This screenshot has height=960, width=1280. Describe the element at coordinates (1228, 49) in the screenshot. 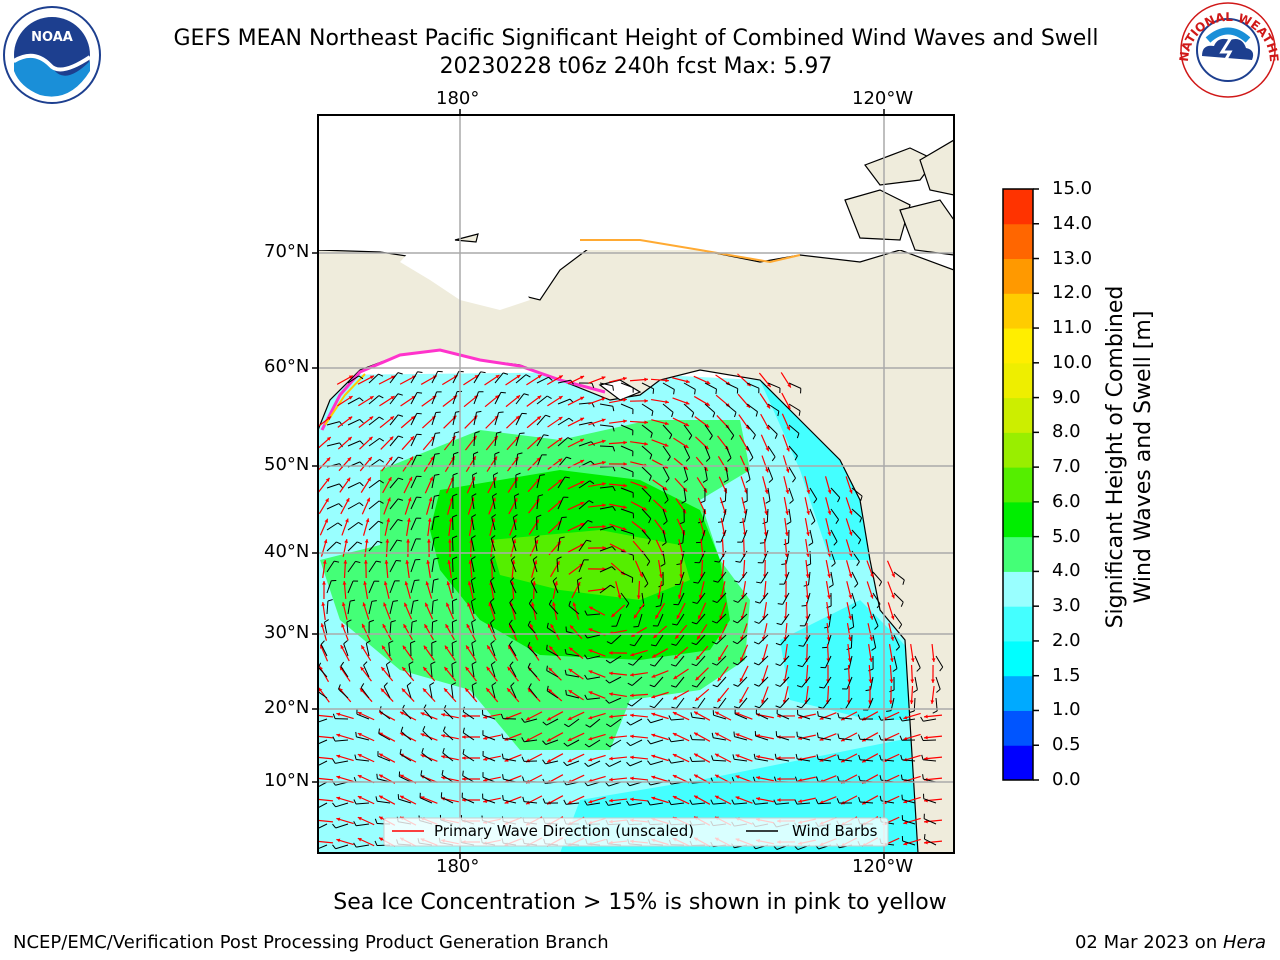

I see `nws-logo: NATIONAL WEATHER SERVICE` at that location.